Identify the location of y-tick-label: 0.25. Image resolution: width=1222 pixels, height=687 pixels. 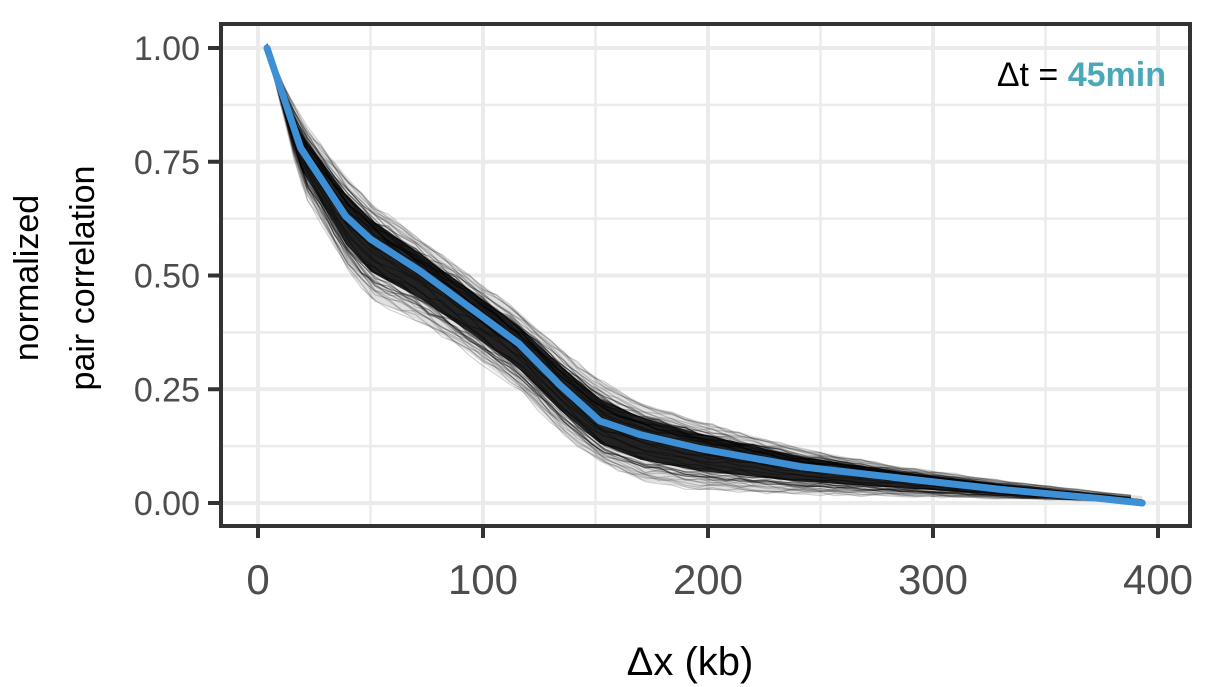
(167, 390).